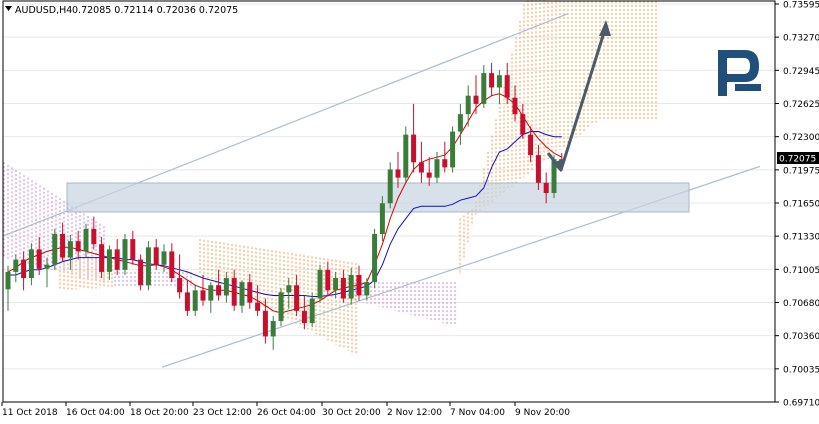  What do you see at coordinates (95, 413) in the screenshot?
I see `x-tick-label: 16 Oct 04:00` at bounding box center [95, 413].